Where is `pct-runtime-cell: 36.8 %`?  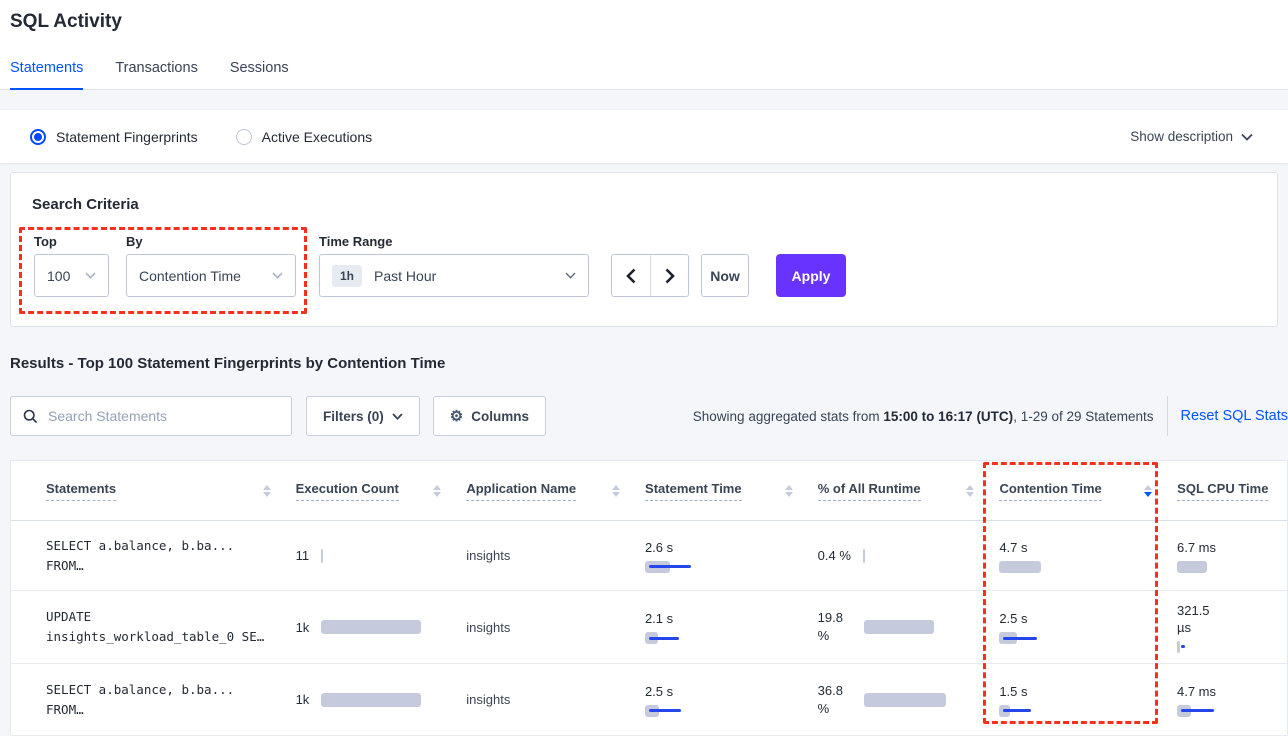
pct-runtime-cell: 36.8 % is located at coordinates (909, 700).